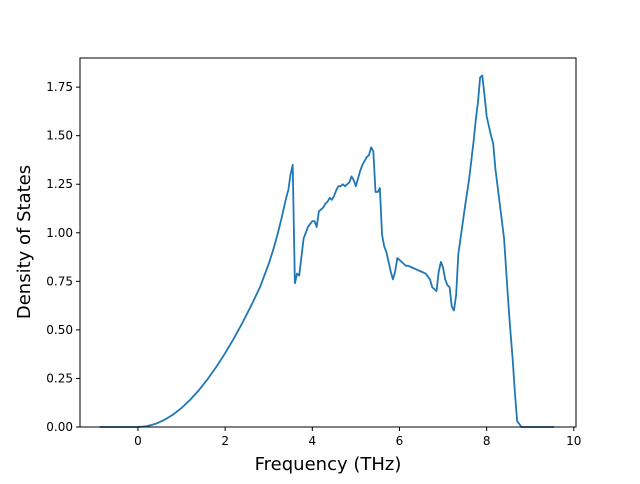  What do you see at coordinates (59, 136) in the screenshot?
I see `y-tick-label: 1.50` at bounding box center [59, 136].